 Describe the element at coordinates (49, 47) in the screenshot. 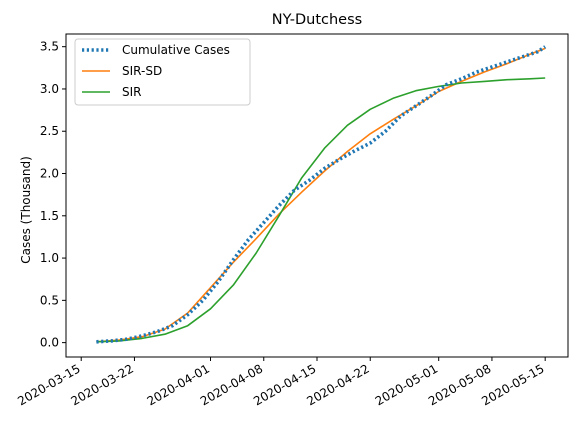

I see `y-tick-label: 3.5` at that location.